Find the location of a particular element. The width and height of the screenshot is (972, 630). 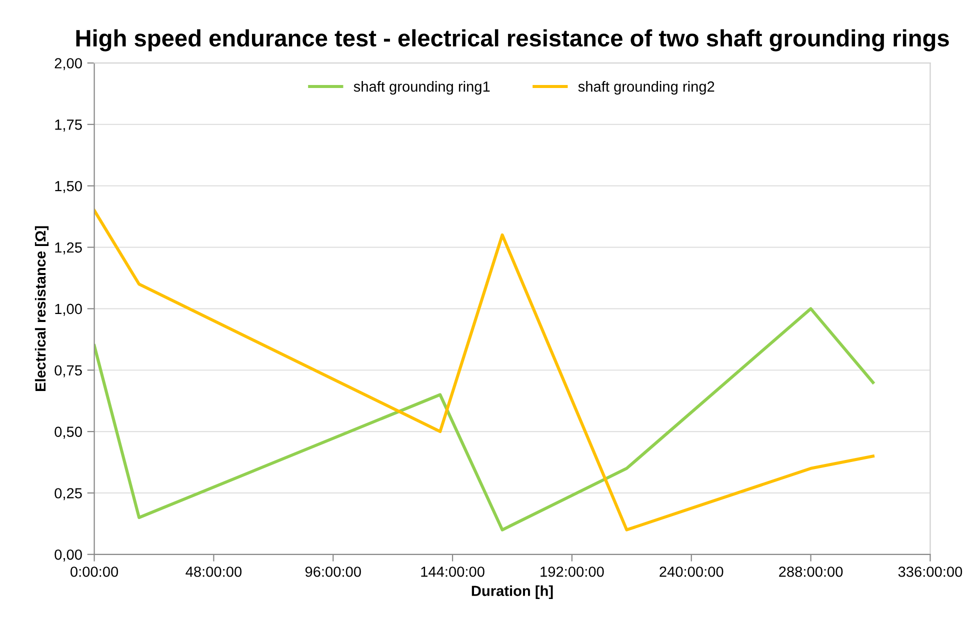

y-tick-label: 1,75 is located at coordinates (68, 126).